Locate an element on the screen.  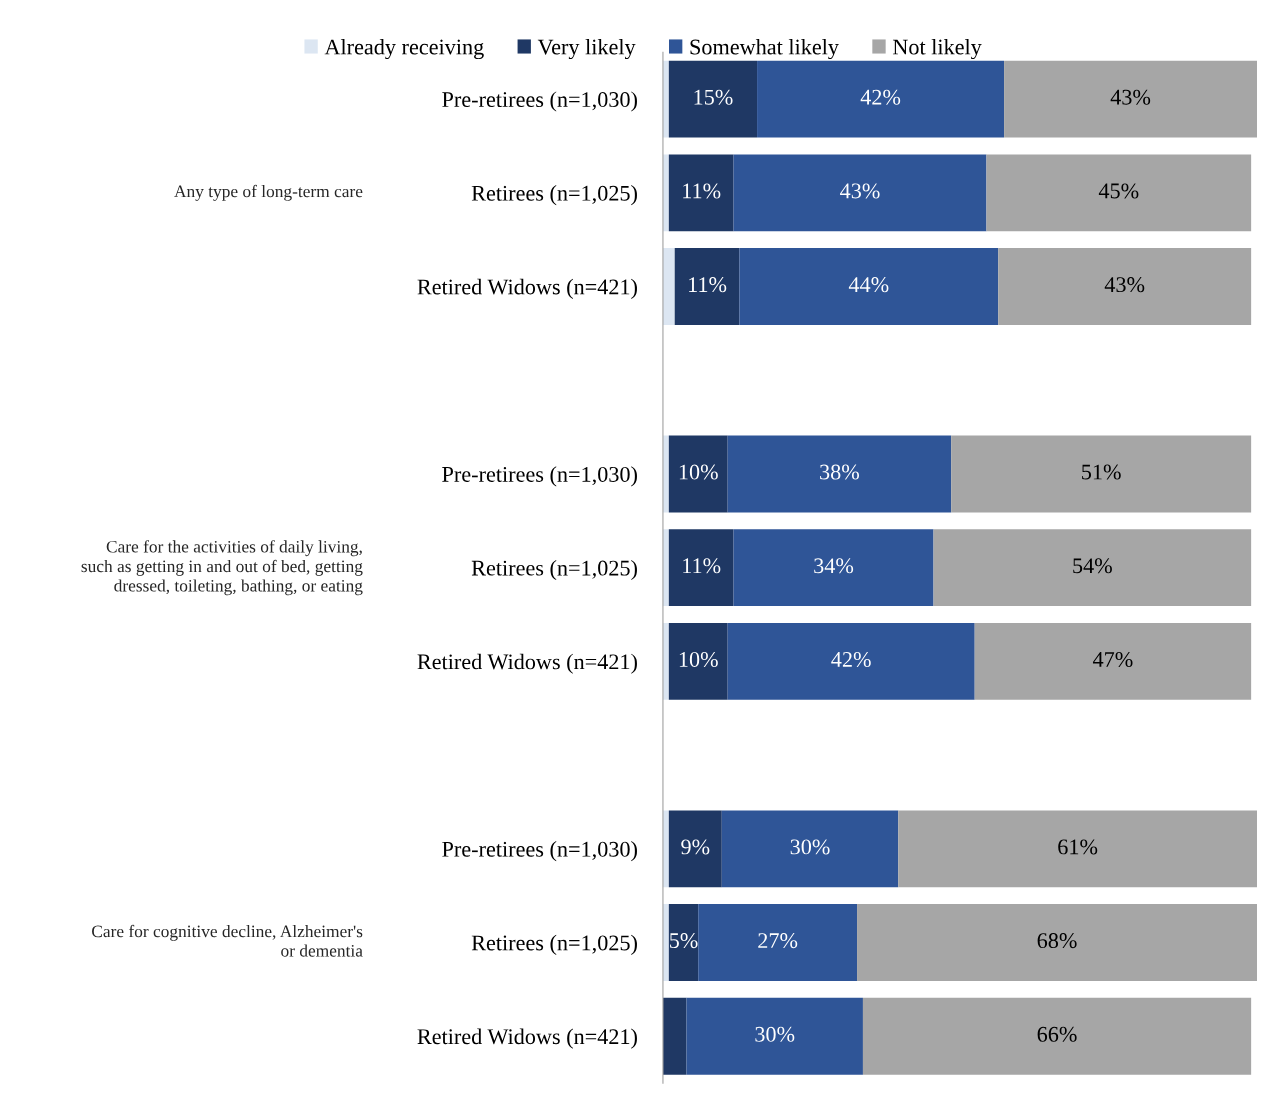
data-label: 27% is located at coordinates (778, 941).